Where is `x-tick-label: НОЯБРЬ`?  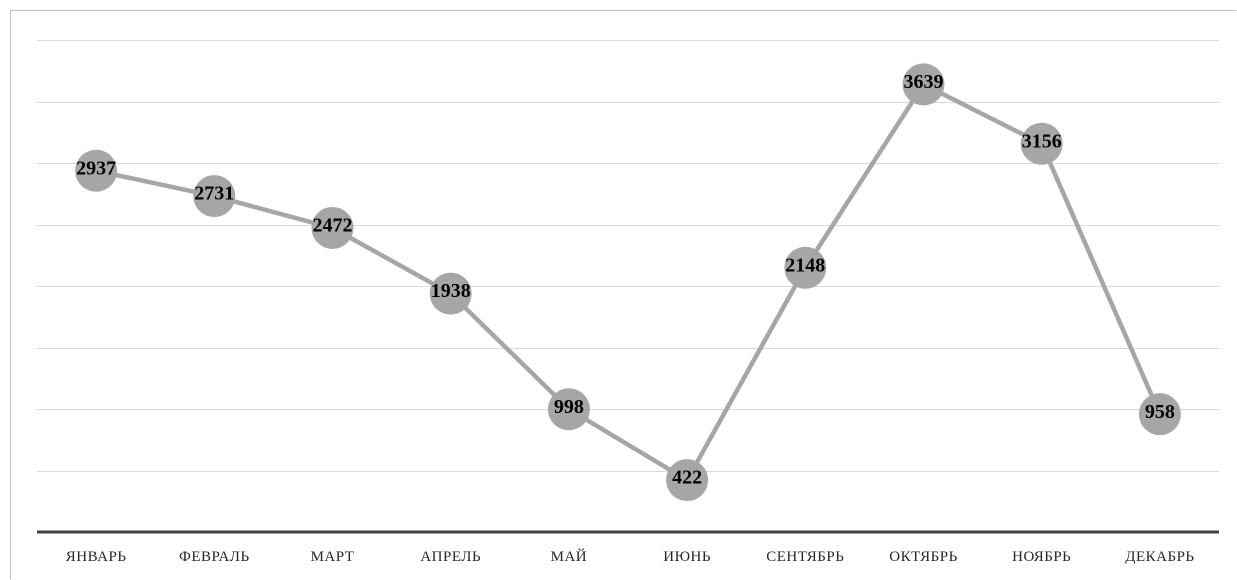 x-tick-label: НОЯБРЬ is located at coordinates (1041, 557).